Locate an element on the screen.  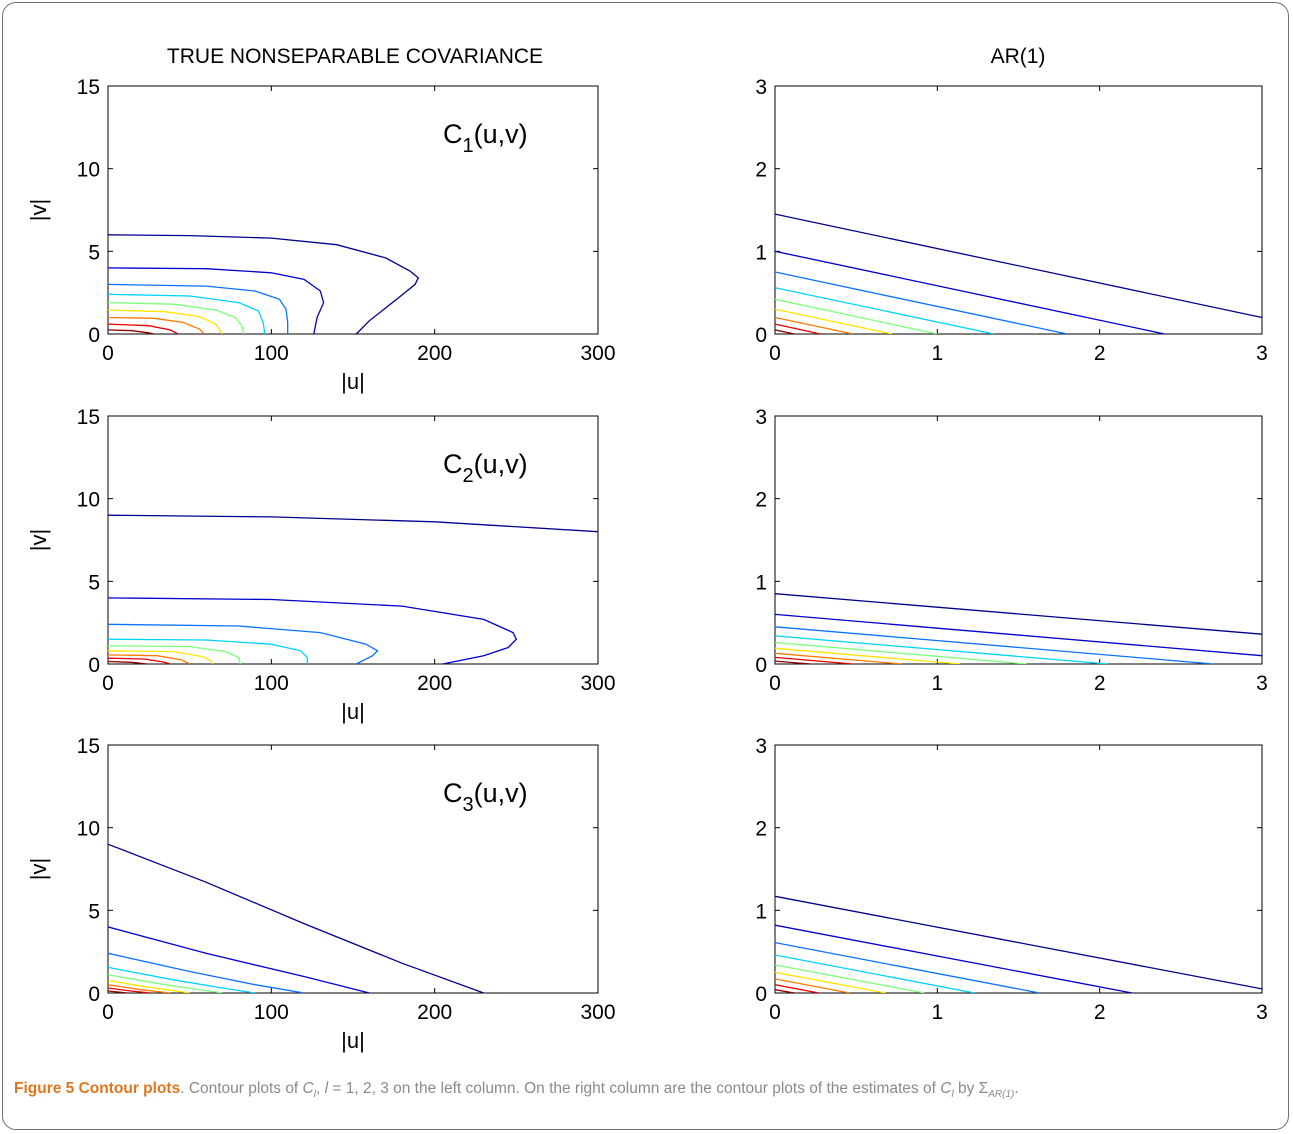
panel-label-c3: C3(u,v) is located at coordinates (485, 797).